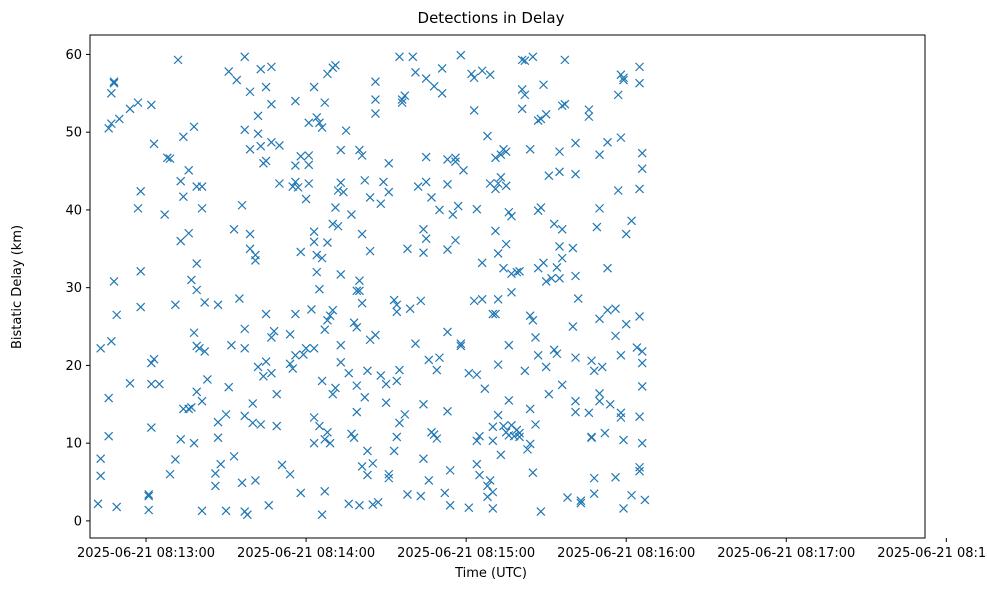 The height and width of the screenshot is (590, 987). I want to click on x-tick-label: 2025-06-21 08:18:00, so click(932, 553).